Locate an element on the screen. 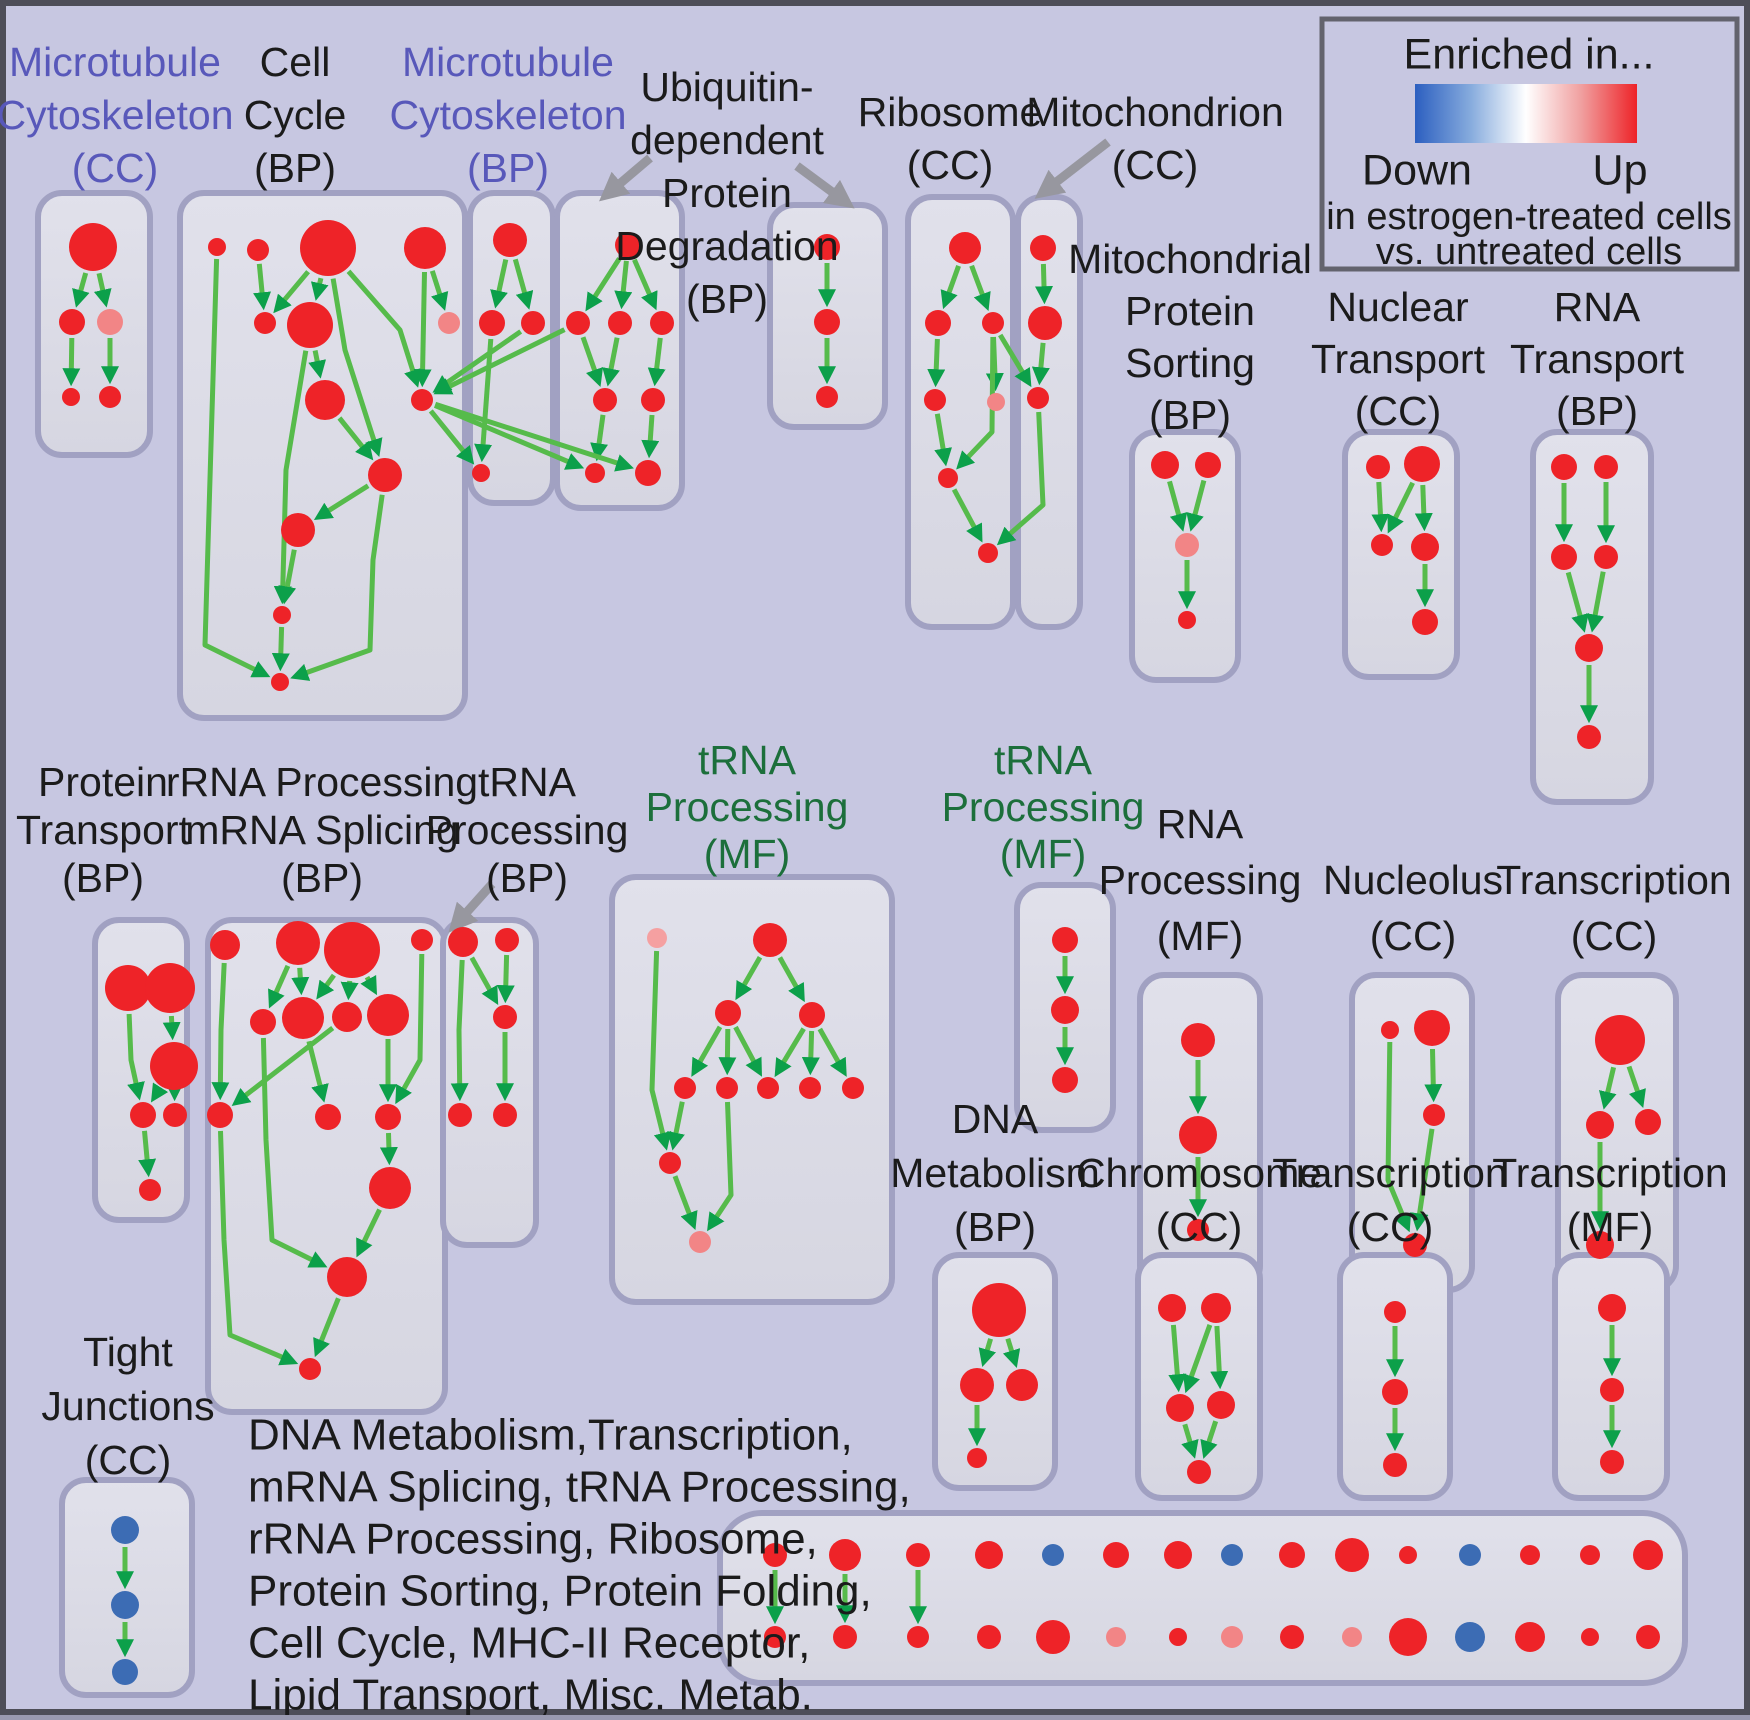 Image resolution: width=1750 pixels, height=1720 pixels. trna-processing-bp-label-line: Processing is located at coordinates (527, 830).